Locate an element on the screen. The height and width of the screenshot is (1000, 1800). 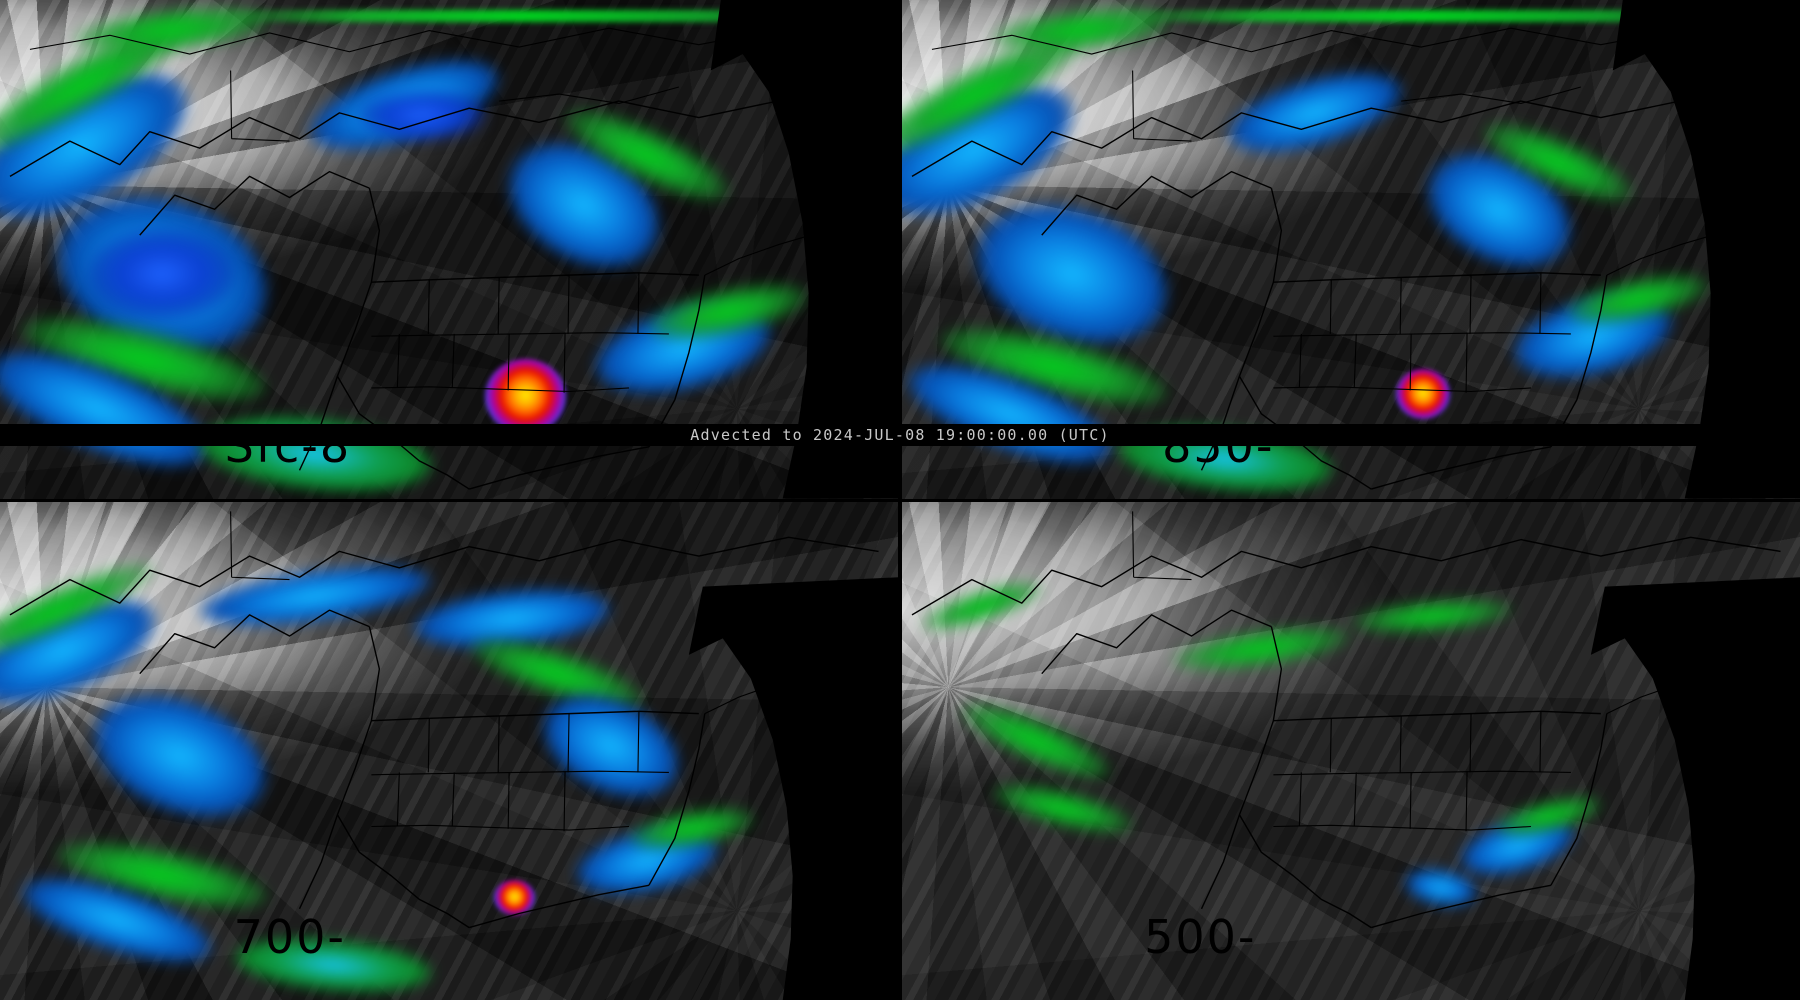
level-label-500: 500- is located at coordinates (1200, 937).